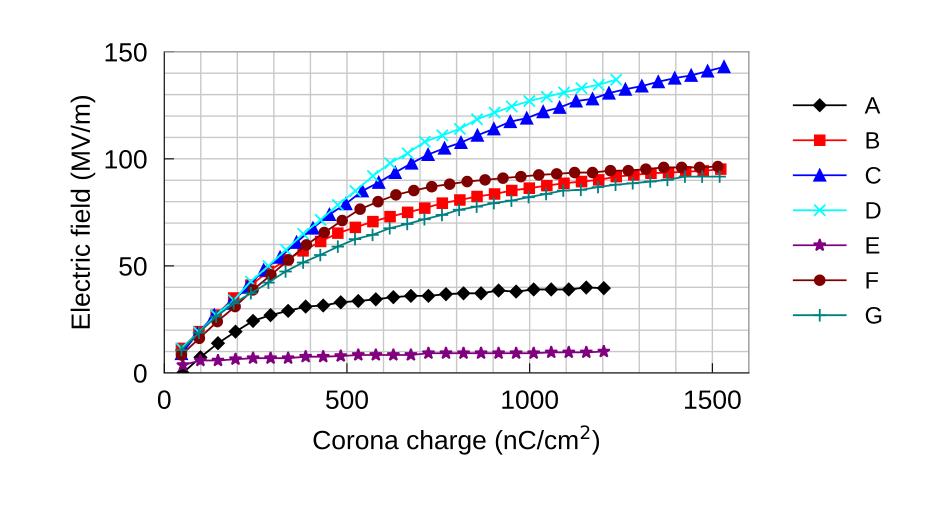  What do you see at coordinates (873, 140) in the screenshot?
I see `legend-label: B` at bounding box center [873, 140].